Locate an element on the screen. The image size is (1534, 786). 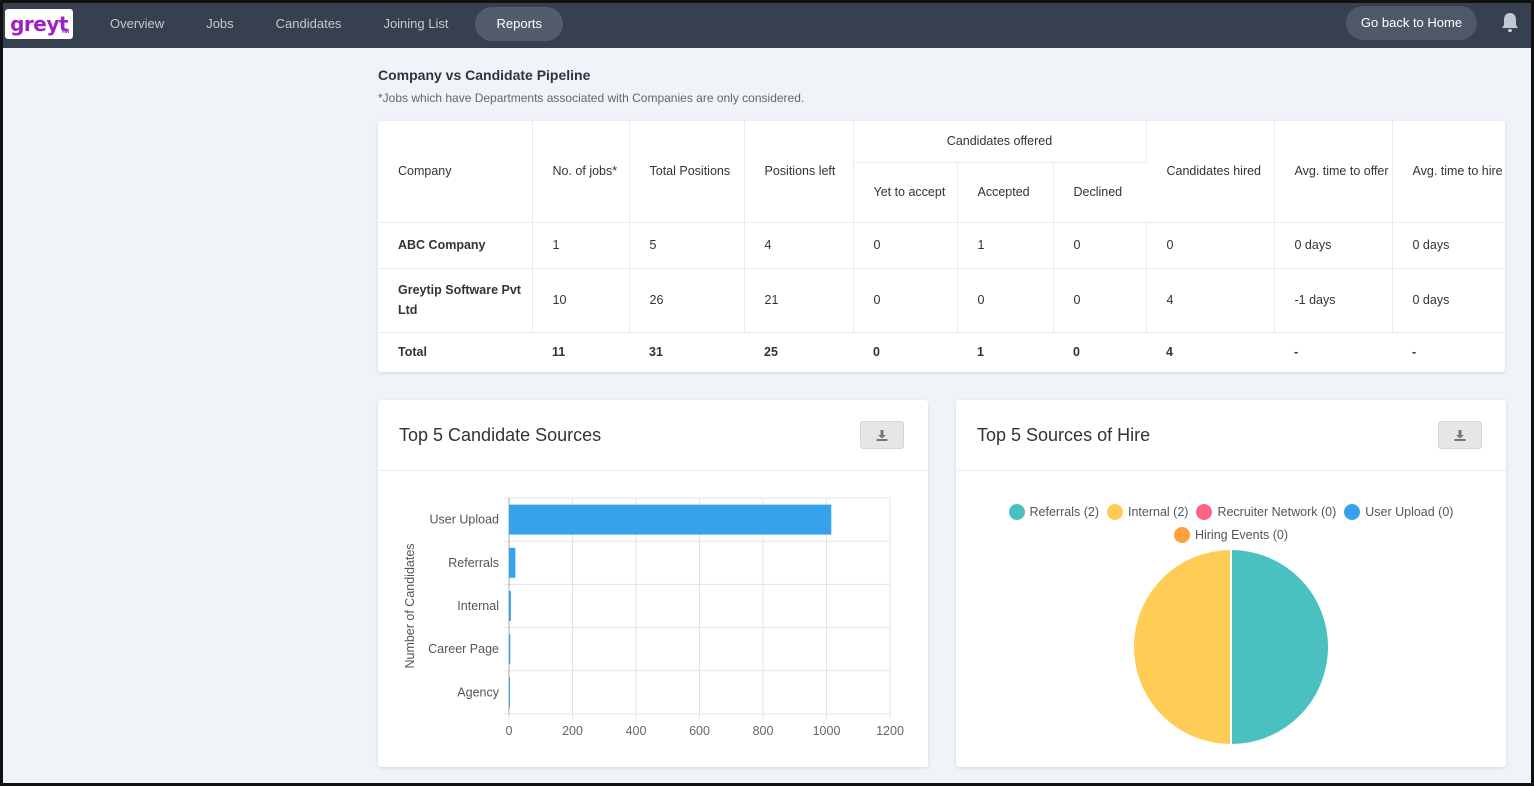
cell-total-positions: 26 is located at coordinates (687, 299).